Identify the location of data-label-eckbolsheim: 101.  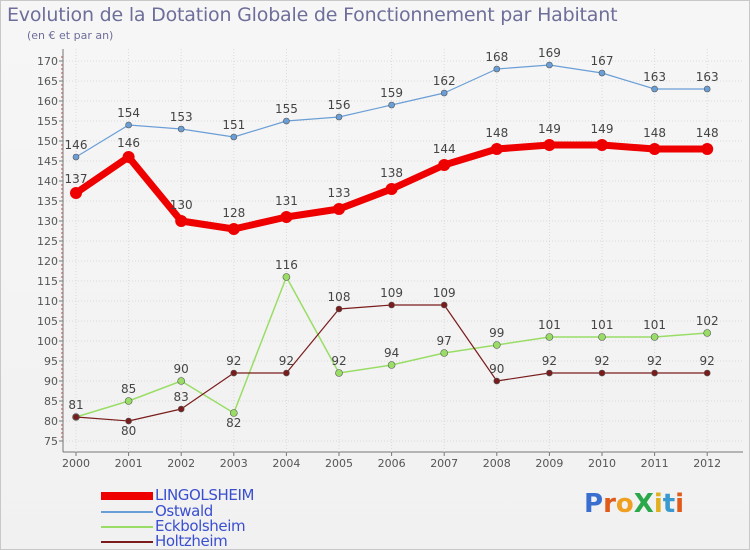
(654, 325).